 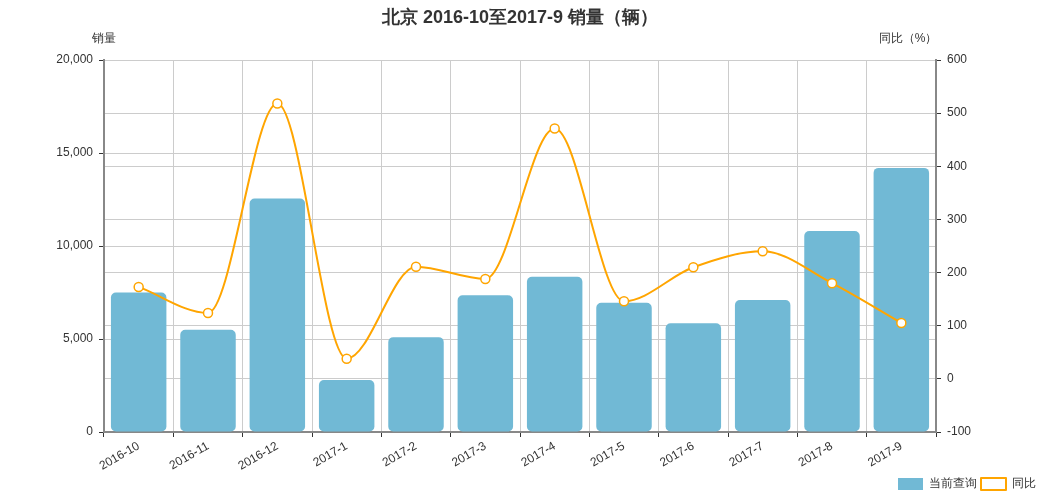 What do you see at coordinates (957, 218) in the screenshot?
I see `y2-tick-label: 300` at bounding box center [957, 218].